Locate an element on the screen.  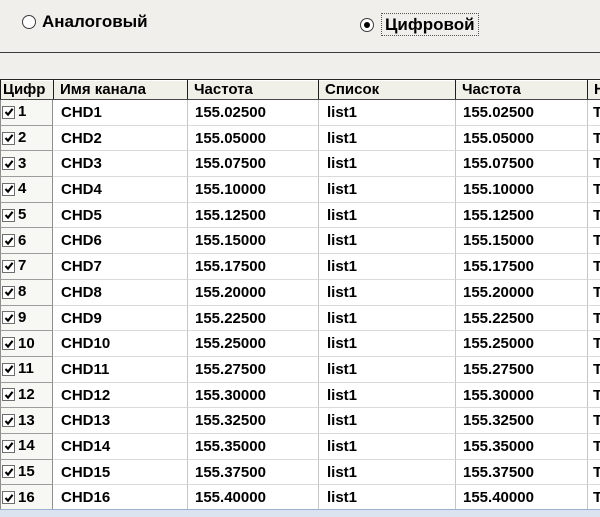
channel-name-cell: CHD5 is located at coordinates (120, 215).